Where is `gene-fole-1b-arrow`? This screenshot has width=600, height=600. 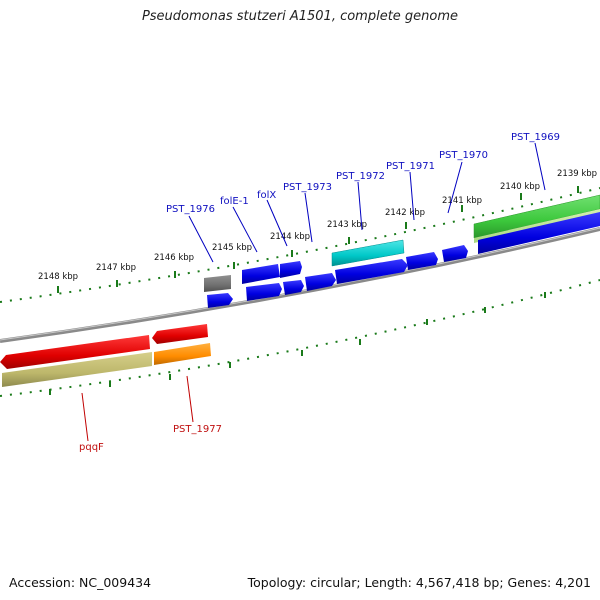 gene-fole-1b-arrow is located at coordinates (264, 292).